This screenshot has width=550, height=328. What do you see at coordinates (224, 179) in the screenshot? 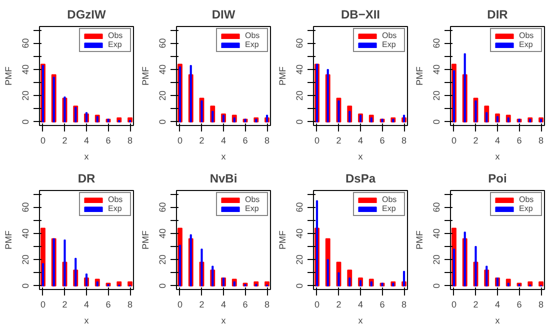
I see `chart-title: NvBi` at bounding box center [224, 179].